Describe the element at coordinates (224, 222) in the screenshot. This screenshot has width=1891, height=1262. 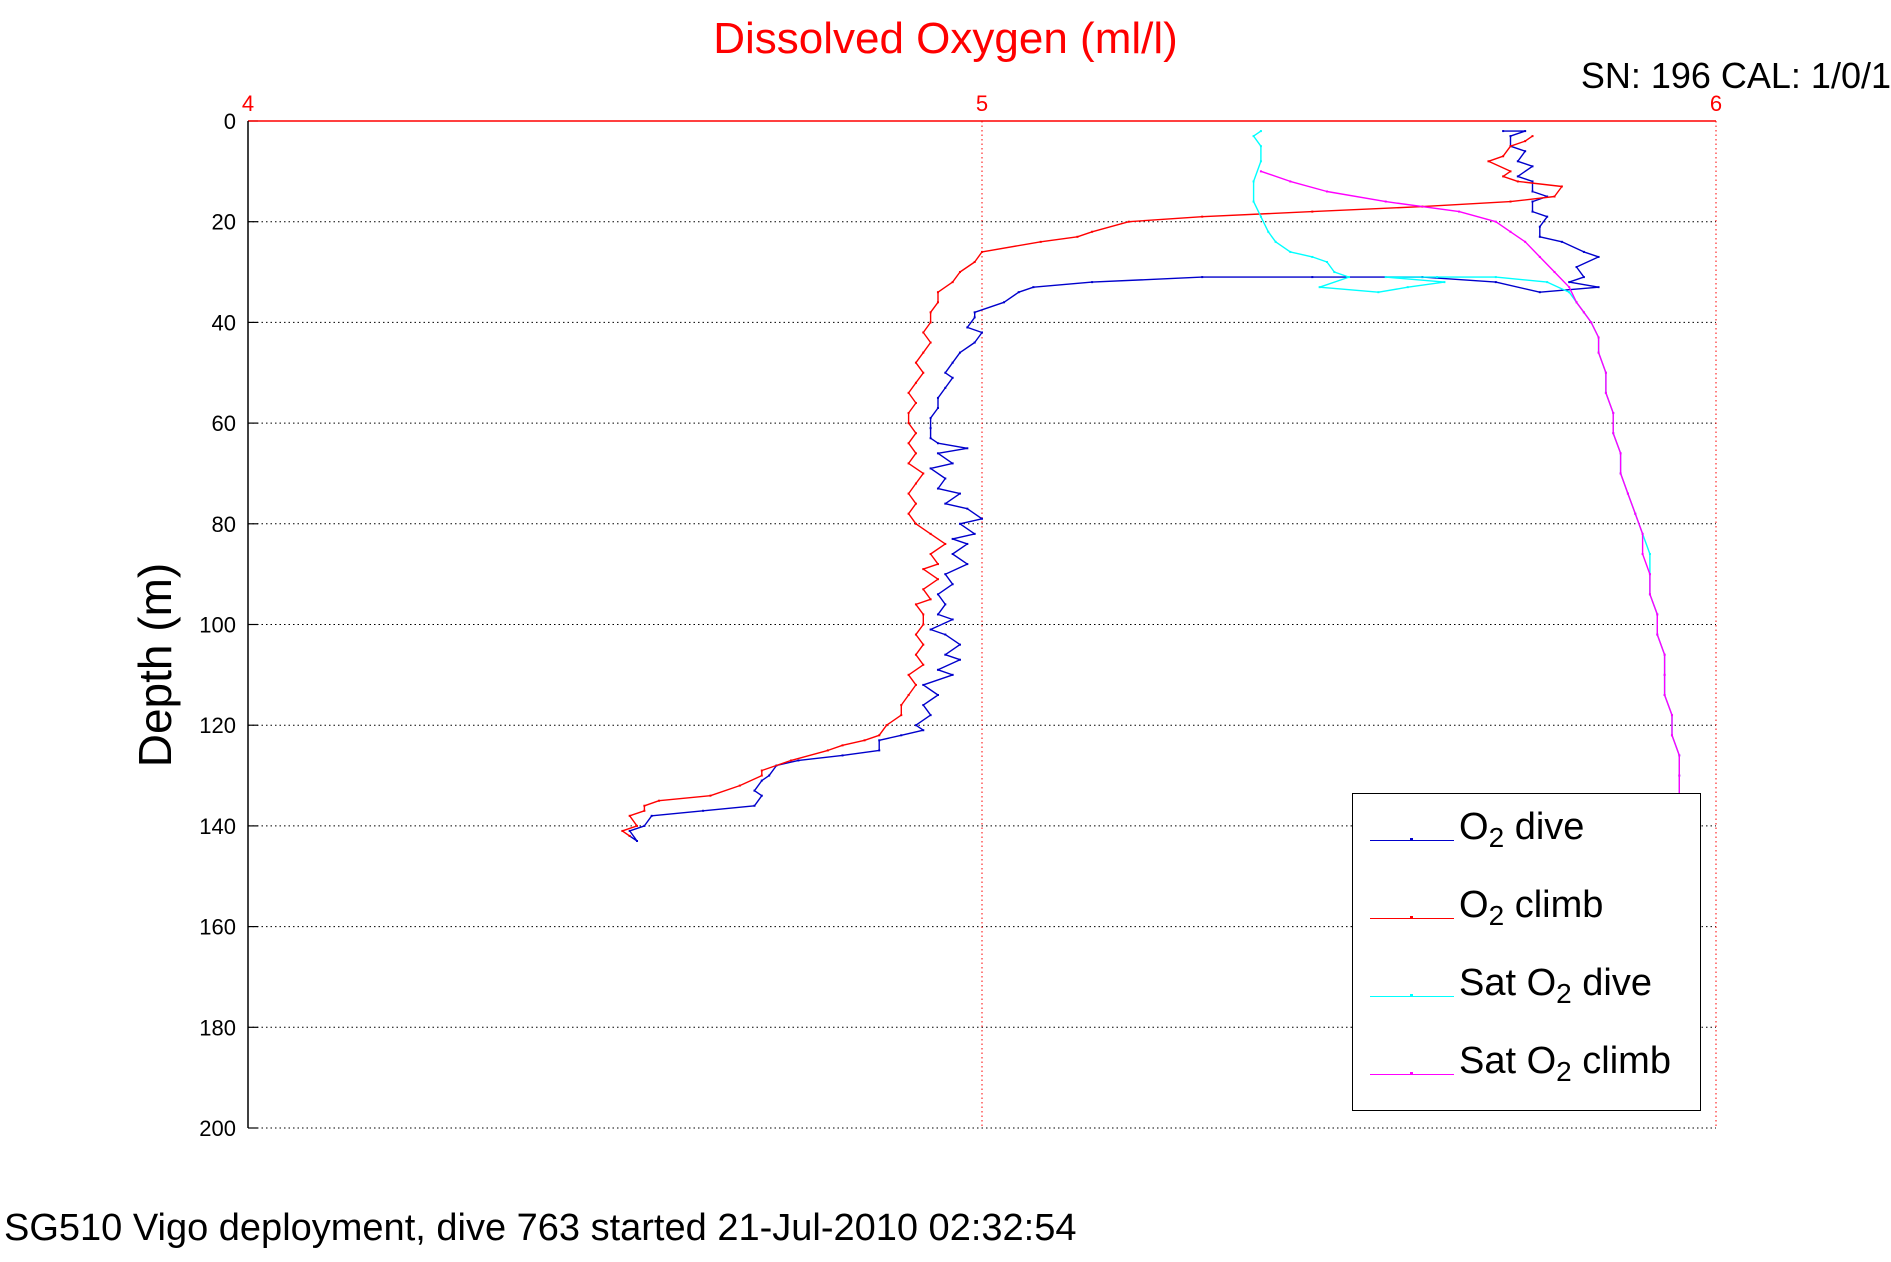
I see `y-tick-label: 20` at that location.